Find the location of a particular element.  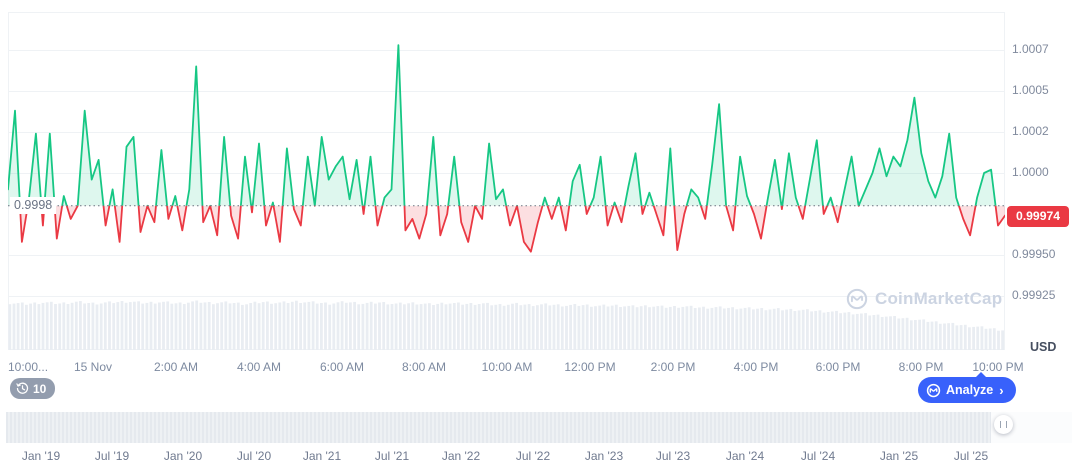

y-tick-label: 0.99950 is located at coordinates (1034, 254).